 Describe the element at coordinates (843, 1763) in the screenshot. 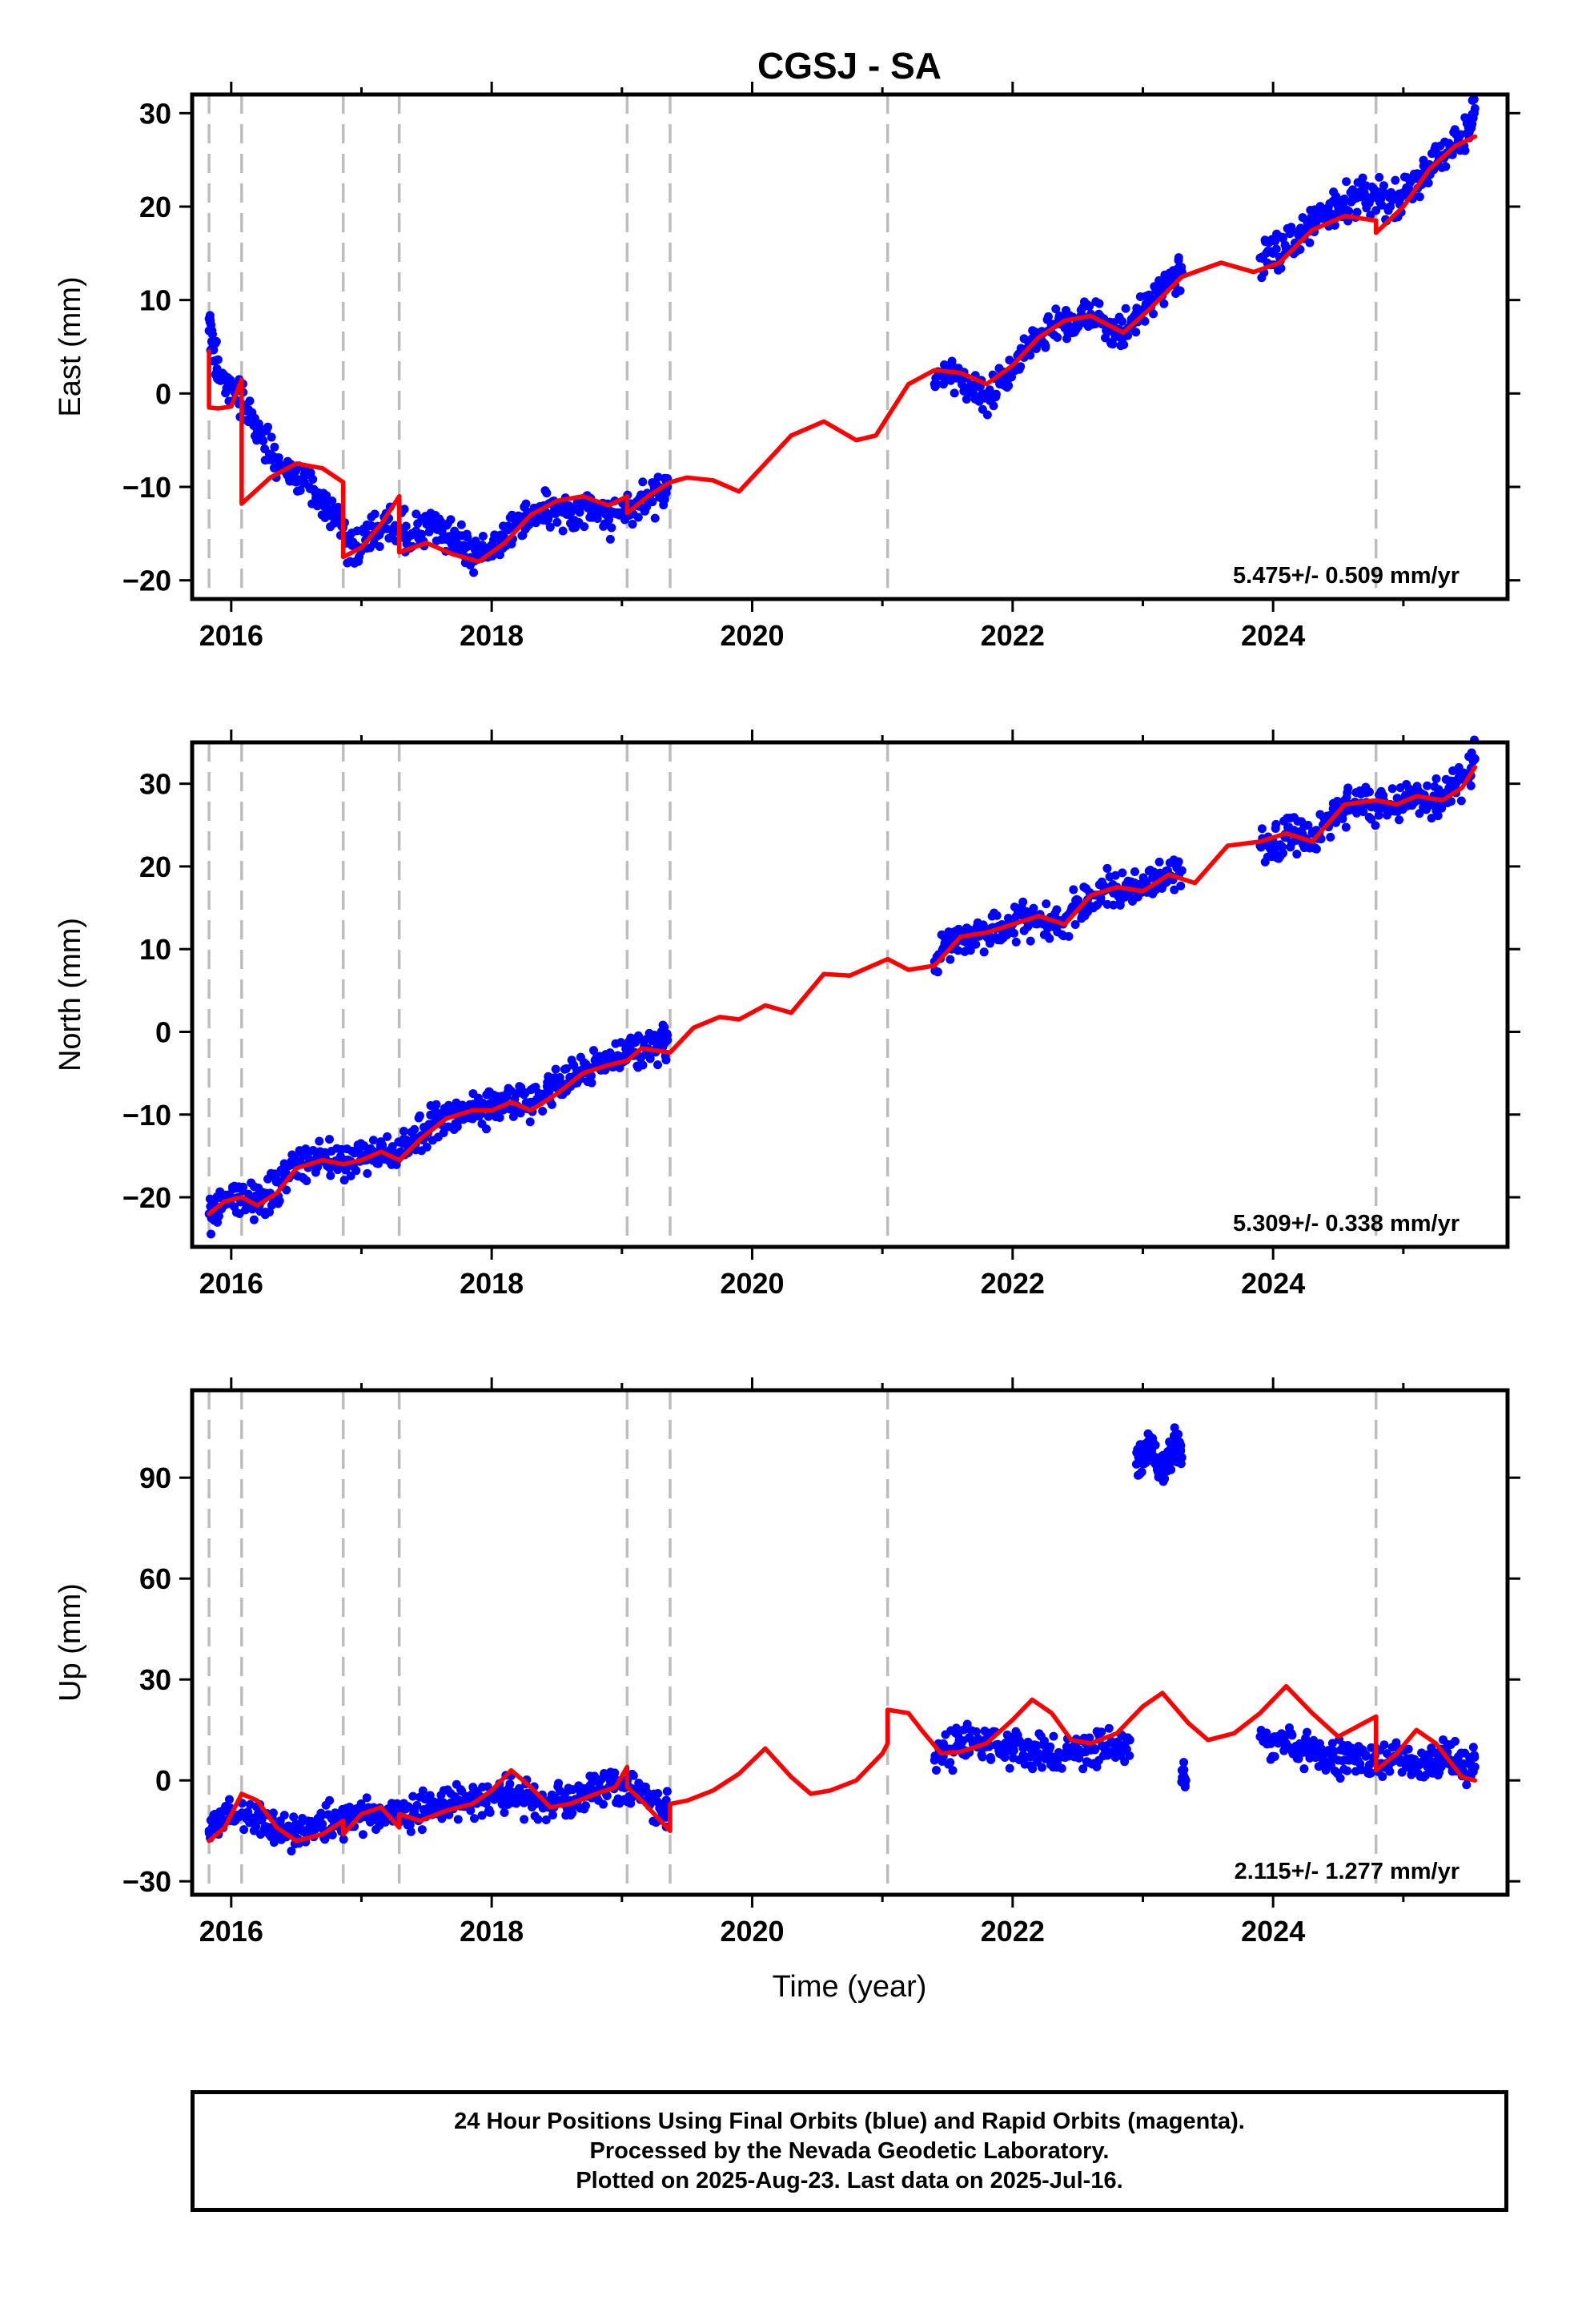

I see `up-model-line` at that location.